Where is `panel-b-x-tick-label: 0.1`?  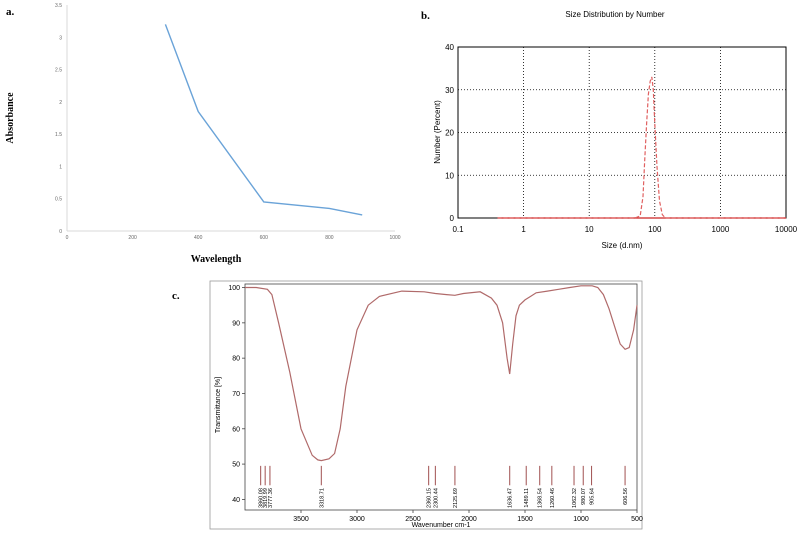 panel-b-x-tick-label: 0.1 is located at coordinates (458, 229).